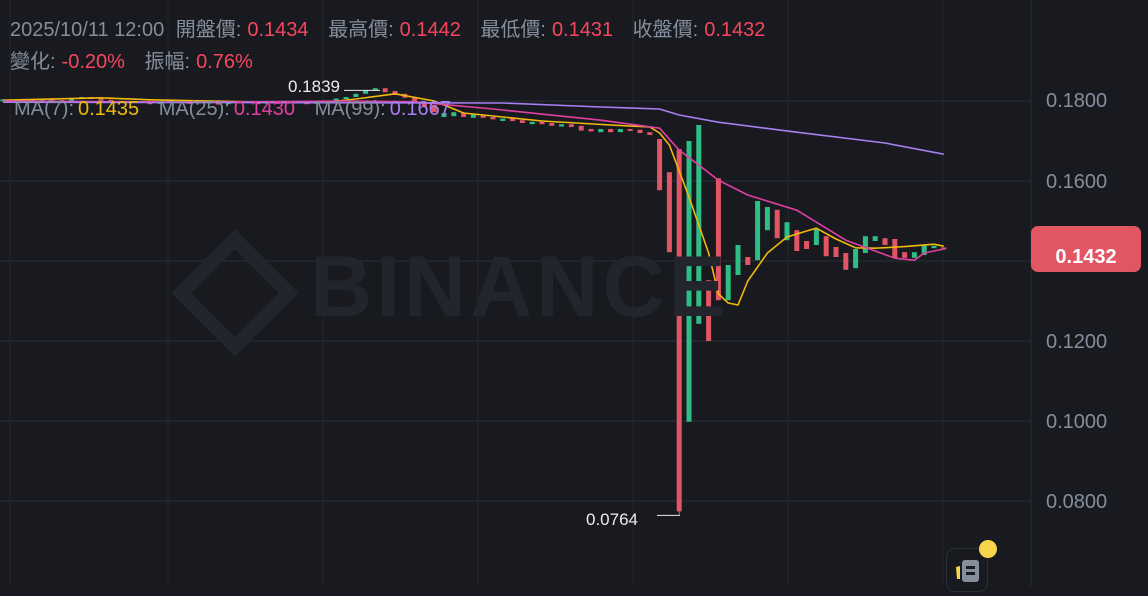  What do you see at coordinates (235, 293) in the screenshot?
I see `binance-logo-icon` at bounding box center [235, 293].